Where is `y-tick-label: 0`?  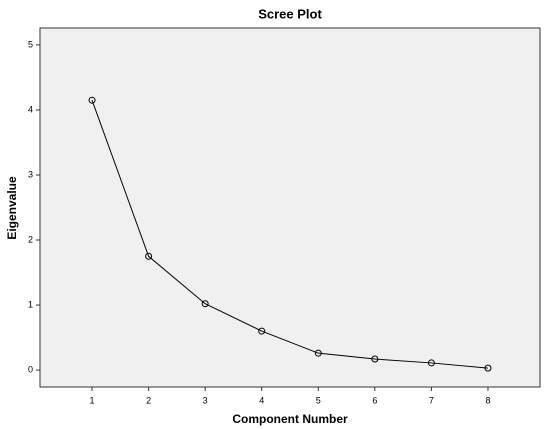 y-tick-label: 0 is located at coordinates (30, 369).